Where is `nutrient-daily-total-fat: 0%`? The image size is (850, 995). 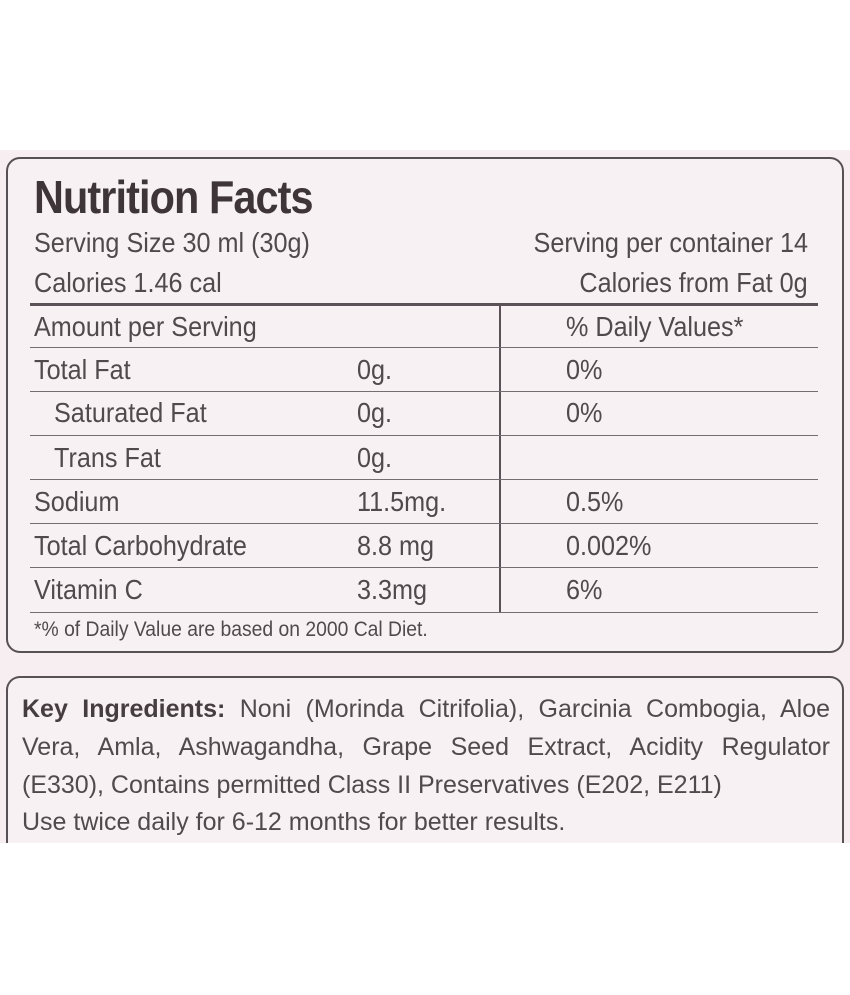
nutrient-daily-total-fat: 0% is located at coordinates (584, 369).